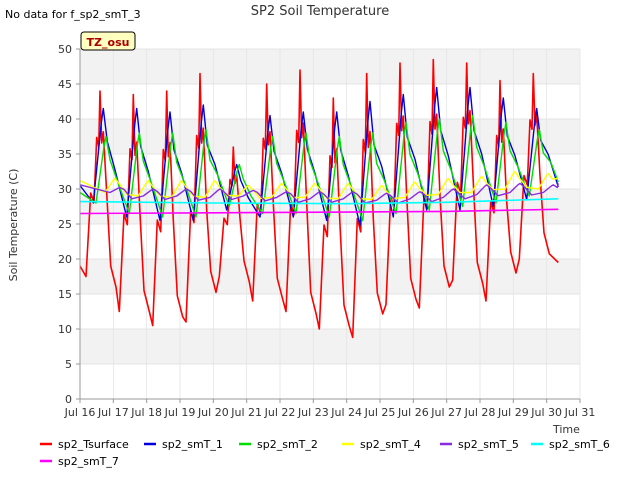 The height and width of the screenshot is (480, 640). I want to click on site-badge-box, so click(108, 41).